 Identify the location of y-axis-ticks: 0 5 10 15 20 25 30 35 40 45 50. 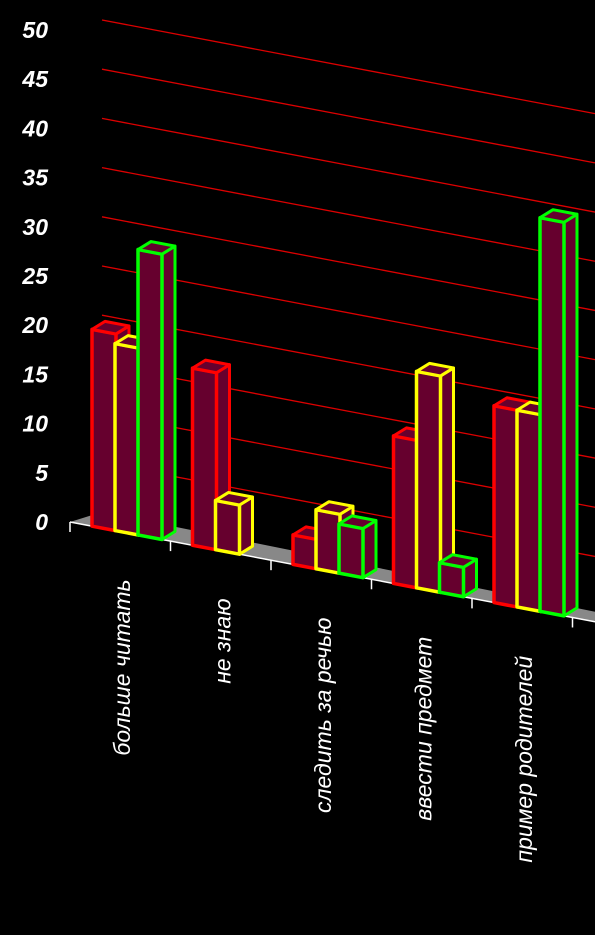
(35, 276).